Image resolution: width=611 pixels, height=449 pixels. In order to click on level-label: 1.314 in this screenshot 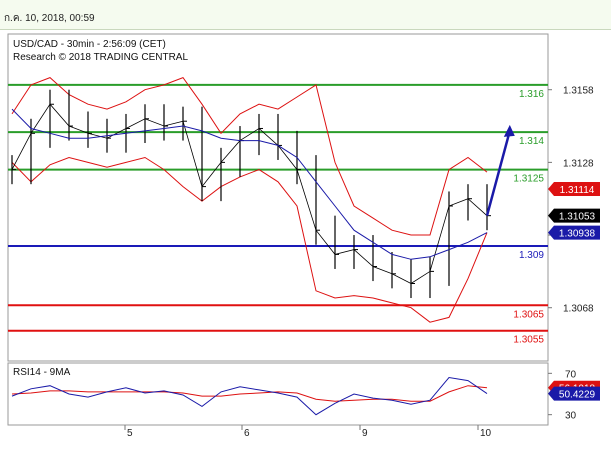, I will do `click(531, 141)`.